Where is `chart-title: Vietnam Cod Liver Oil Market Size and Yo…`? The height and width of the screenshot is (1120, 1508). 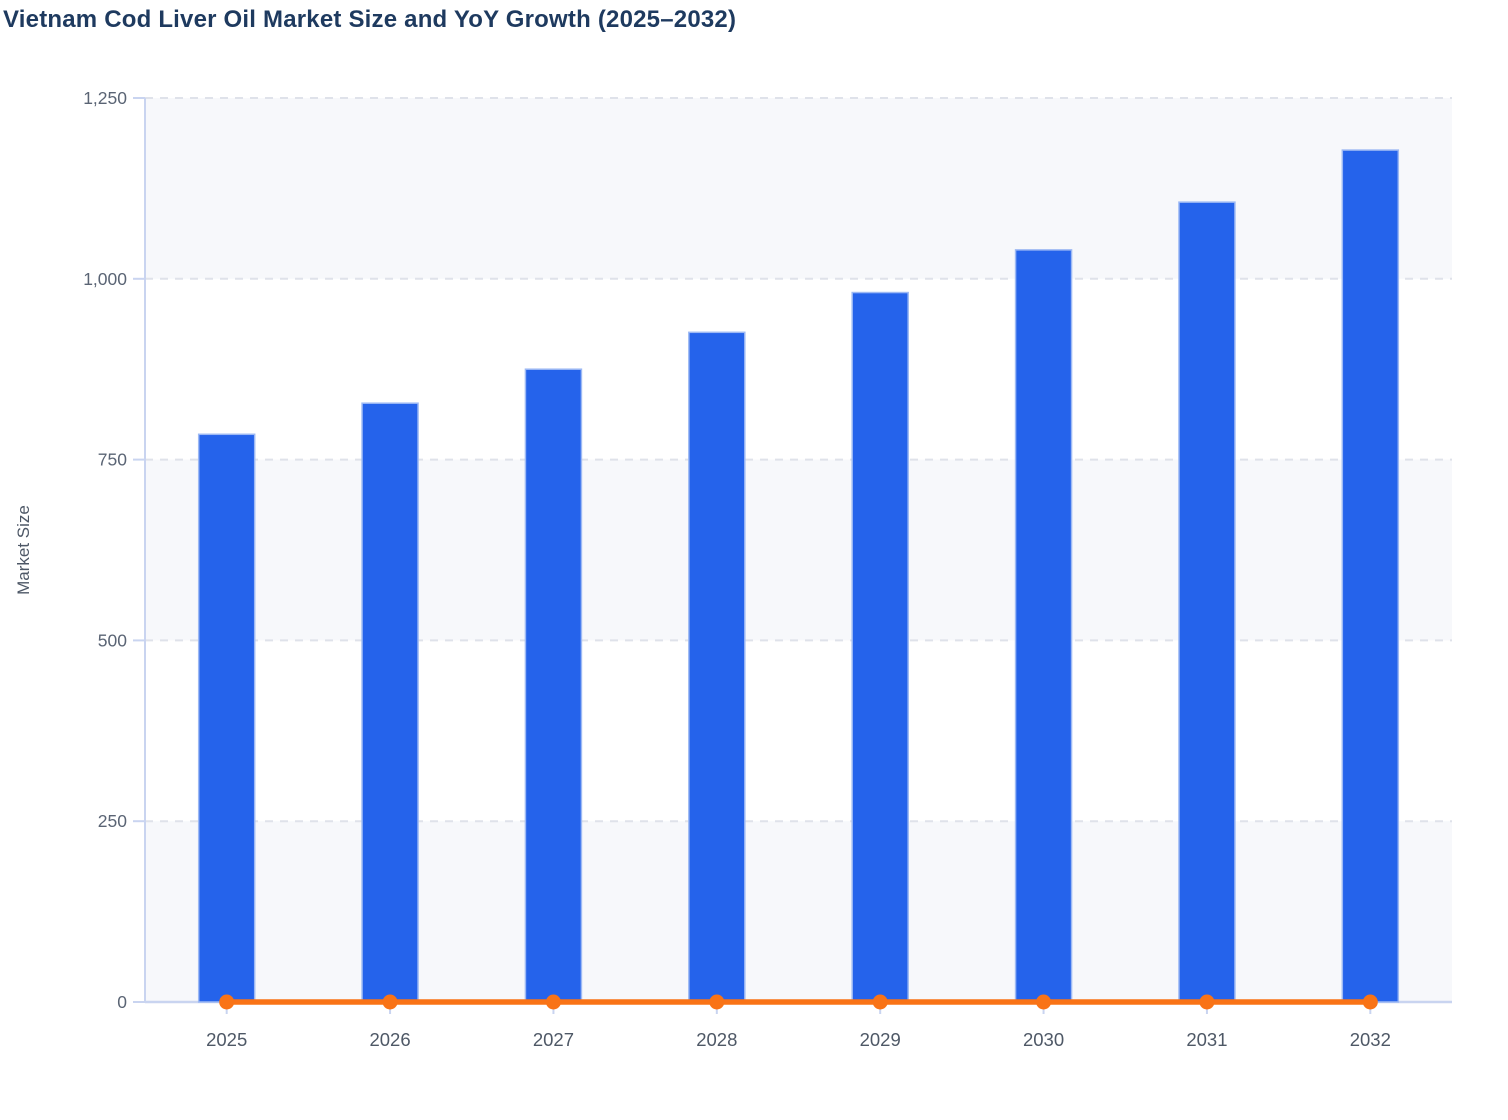 chart-title: Vietnam Cod Liver Oil Market Size and Yo… is located at coordinates (370, 19).